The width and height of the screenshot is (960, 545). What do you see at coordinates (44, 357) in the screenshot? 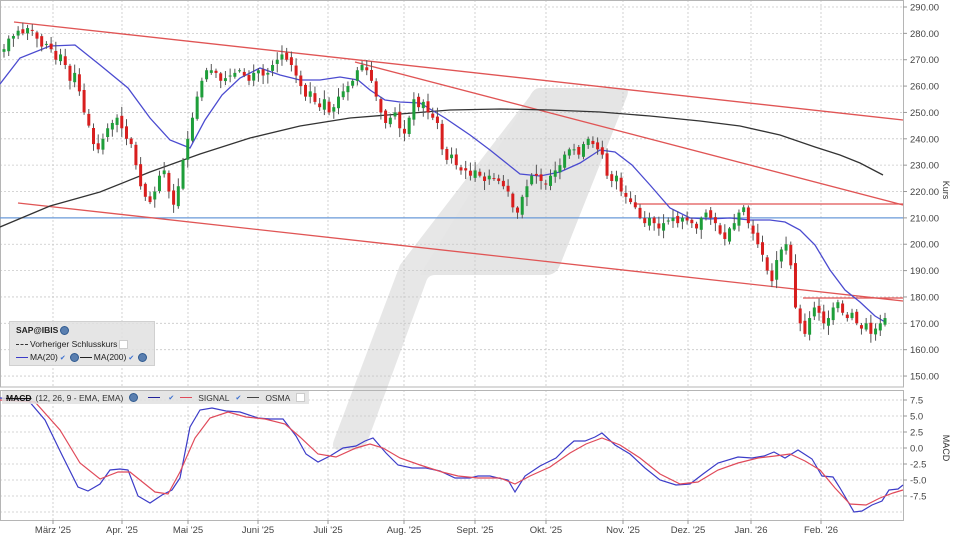
I see `legend-ma20-label: MA(20)` at bounding box center [44, 357].